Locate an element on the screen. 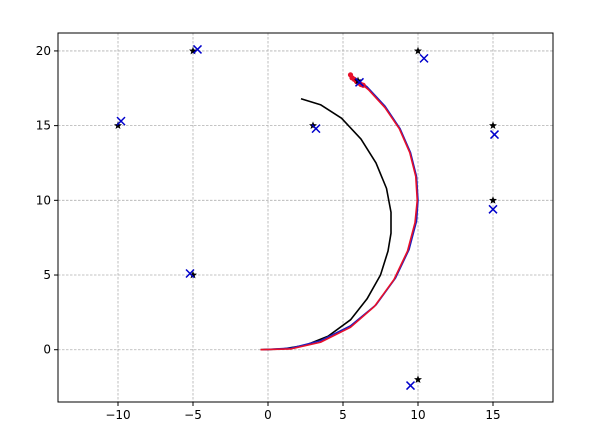 The width and height of the screenshot is (589, 446). y-tick-label: 15 is located at coordinates (43, 126).